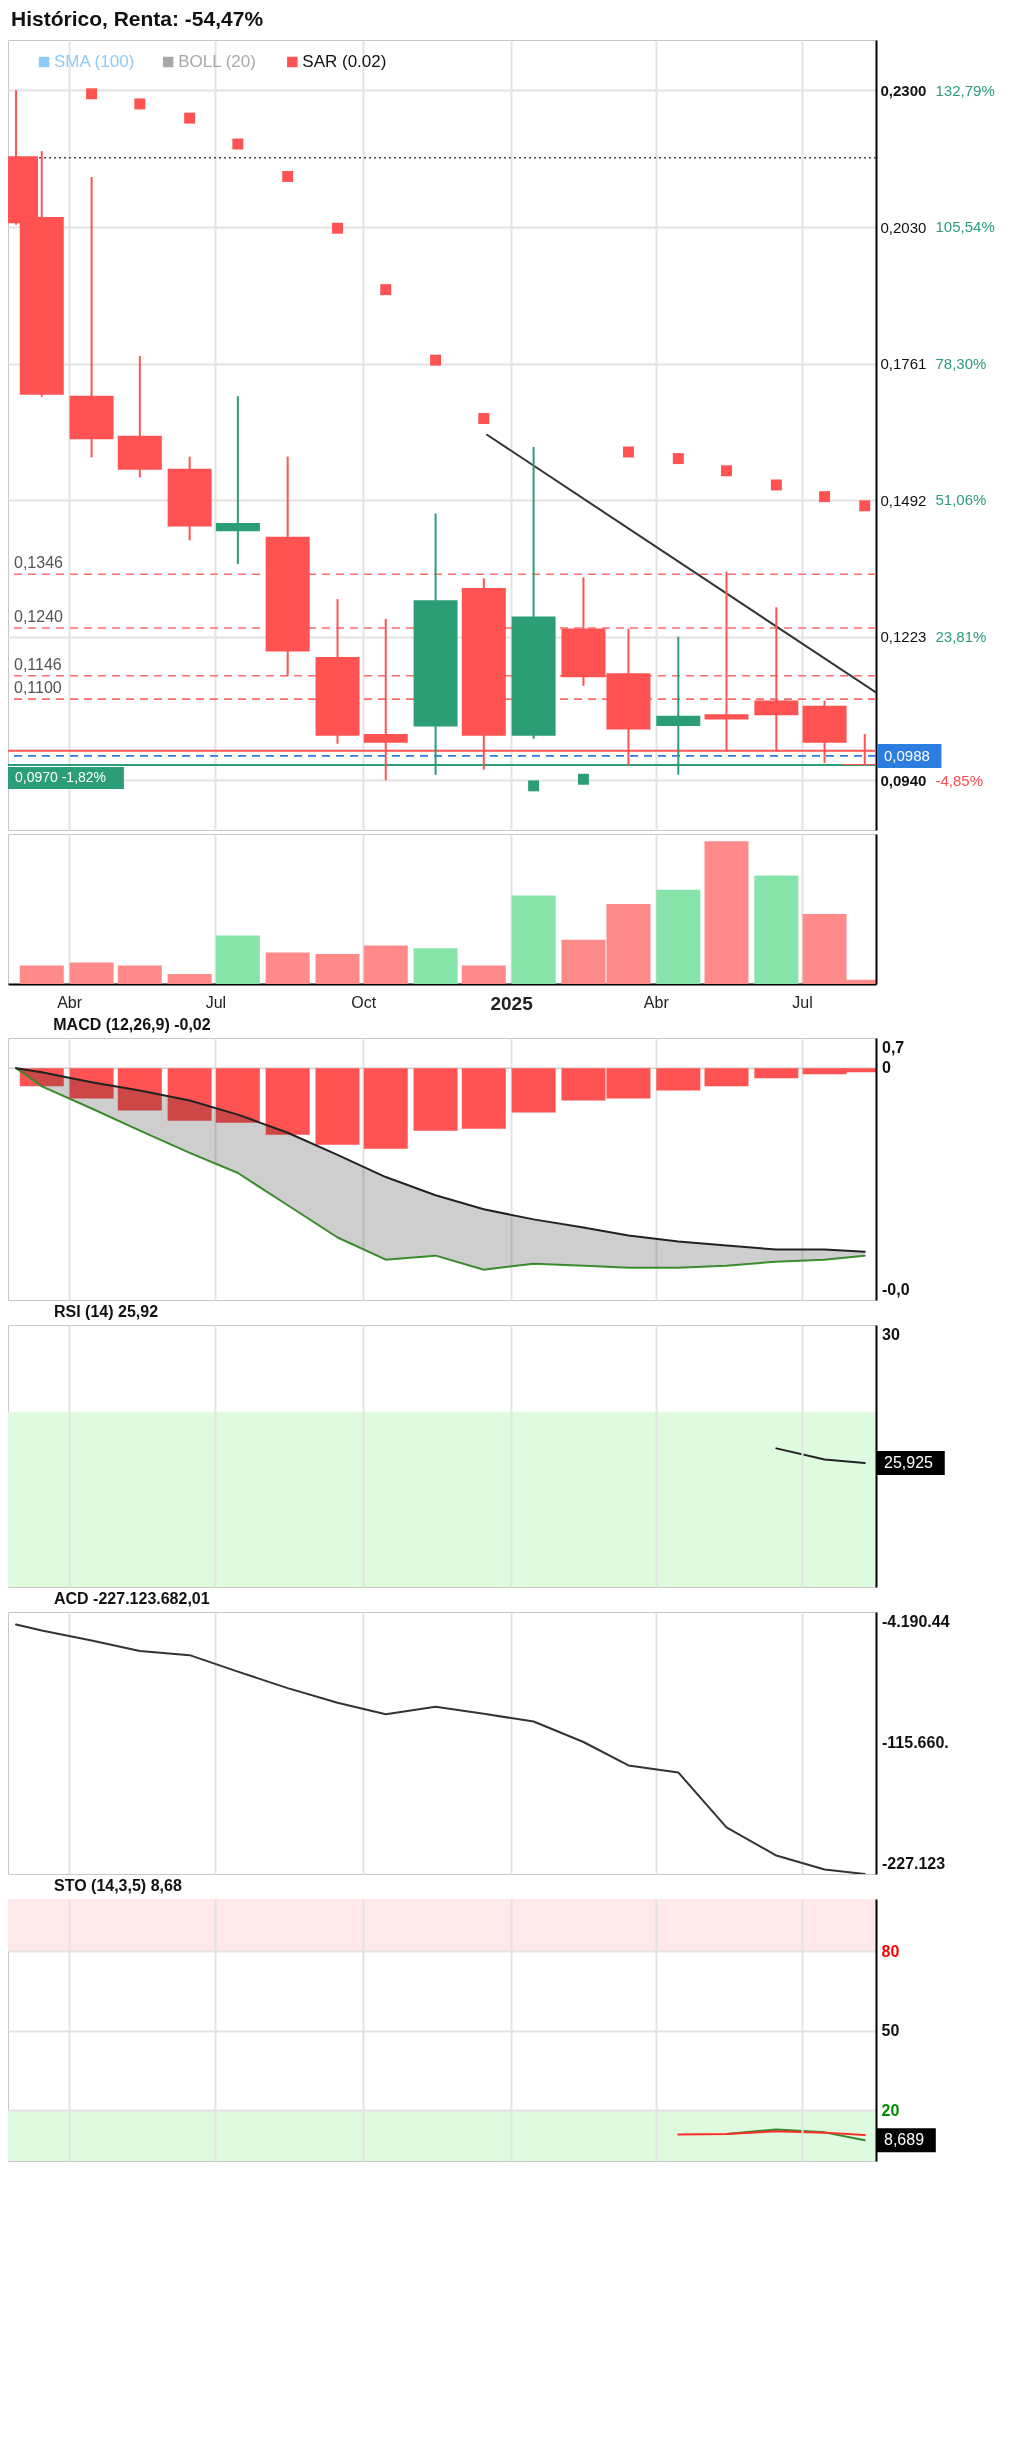 The height and width of the screenshot is (2453, 1017). Describe the element at coordinates (94, 61) in the screenshot. I see `legend-label: SMA (100)` at that location.